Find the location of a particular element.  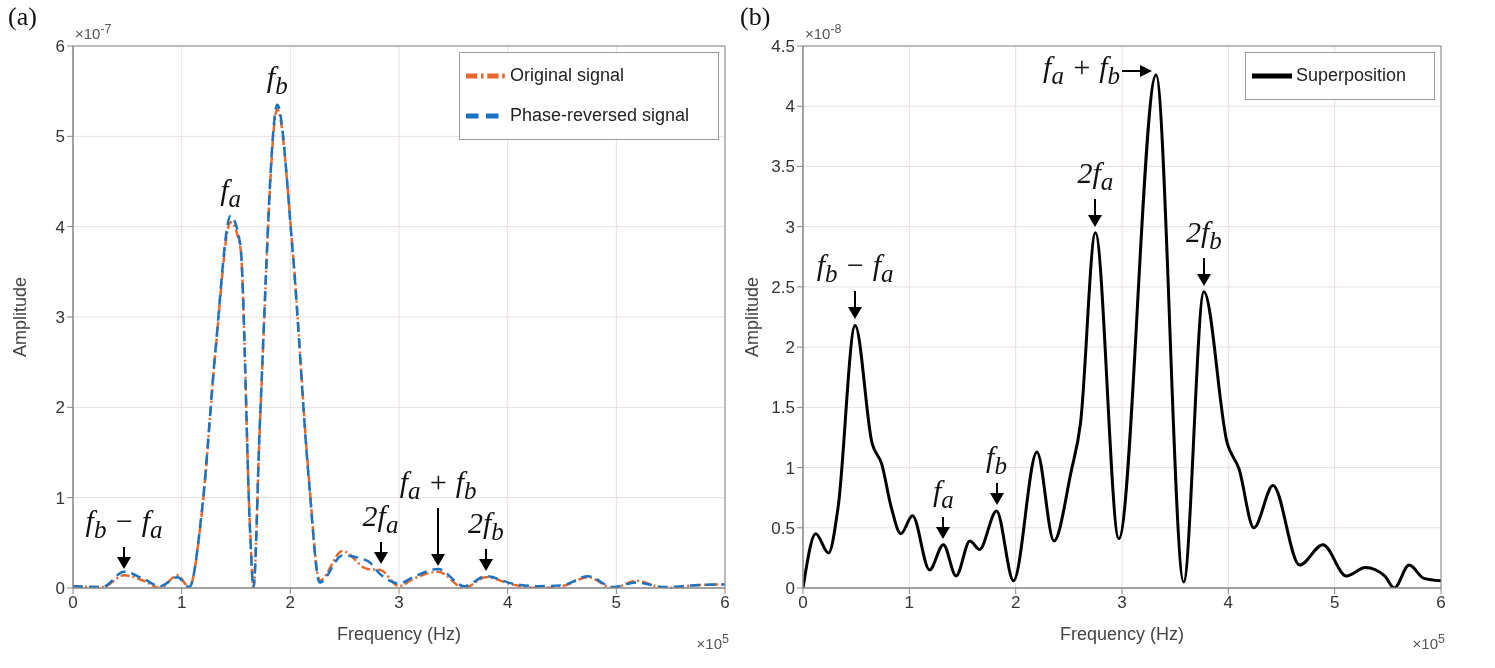

chart-title: (a) is located at coordinates (22, 16).